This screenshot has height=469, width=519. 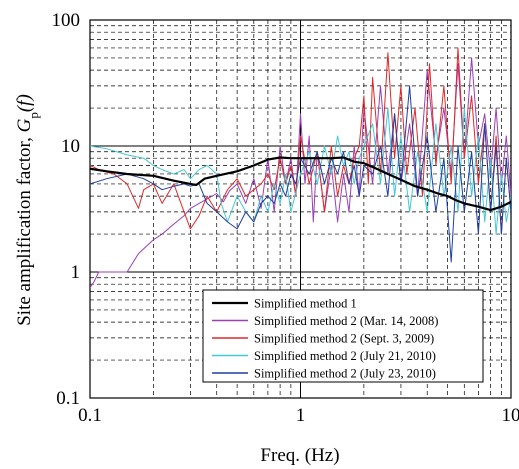 I want to click on y-tick-label: 100, so click(x=66, y=20).